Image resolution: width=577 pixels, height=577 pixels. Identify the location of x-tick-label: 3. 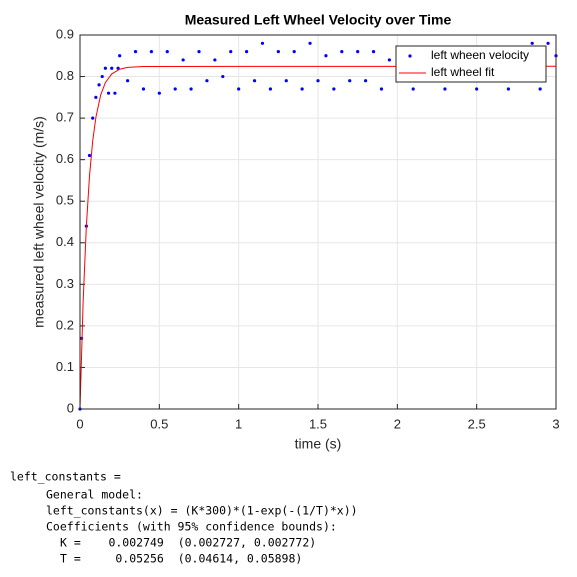
(555, 423).